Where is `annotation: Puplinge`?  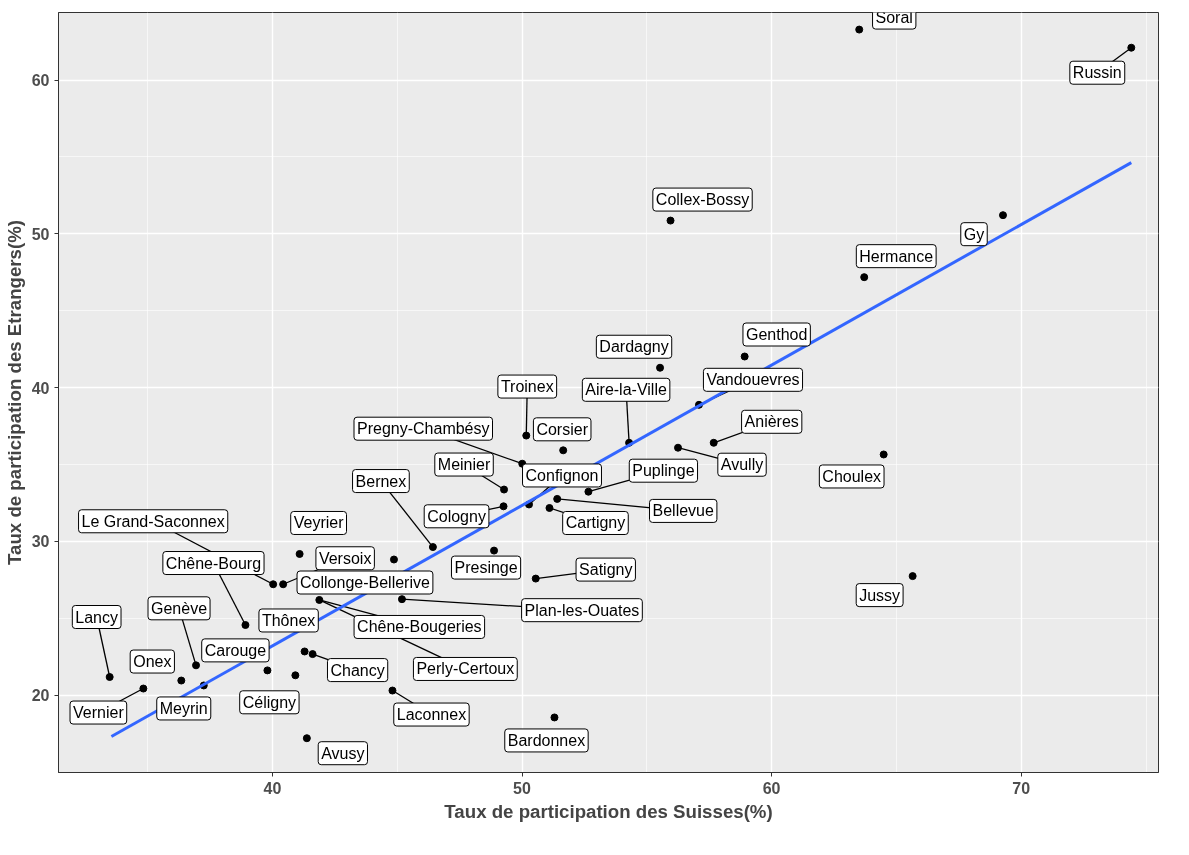 annotation: Puplinge is located at coordinates (663, 471).